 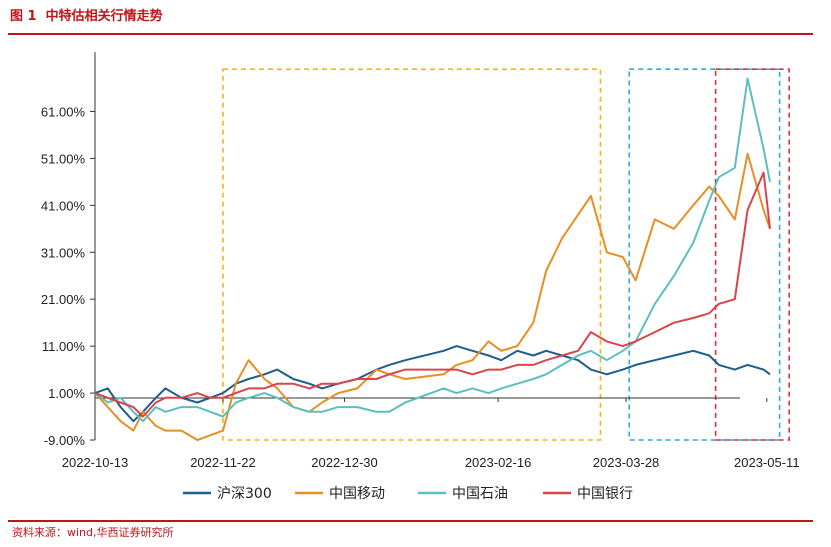 What do you see at coordinates (410, 34) in the screenshot?
I see `top-rule` at bounding box center [410, 34].